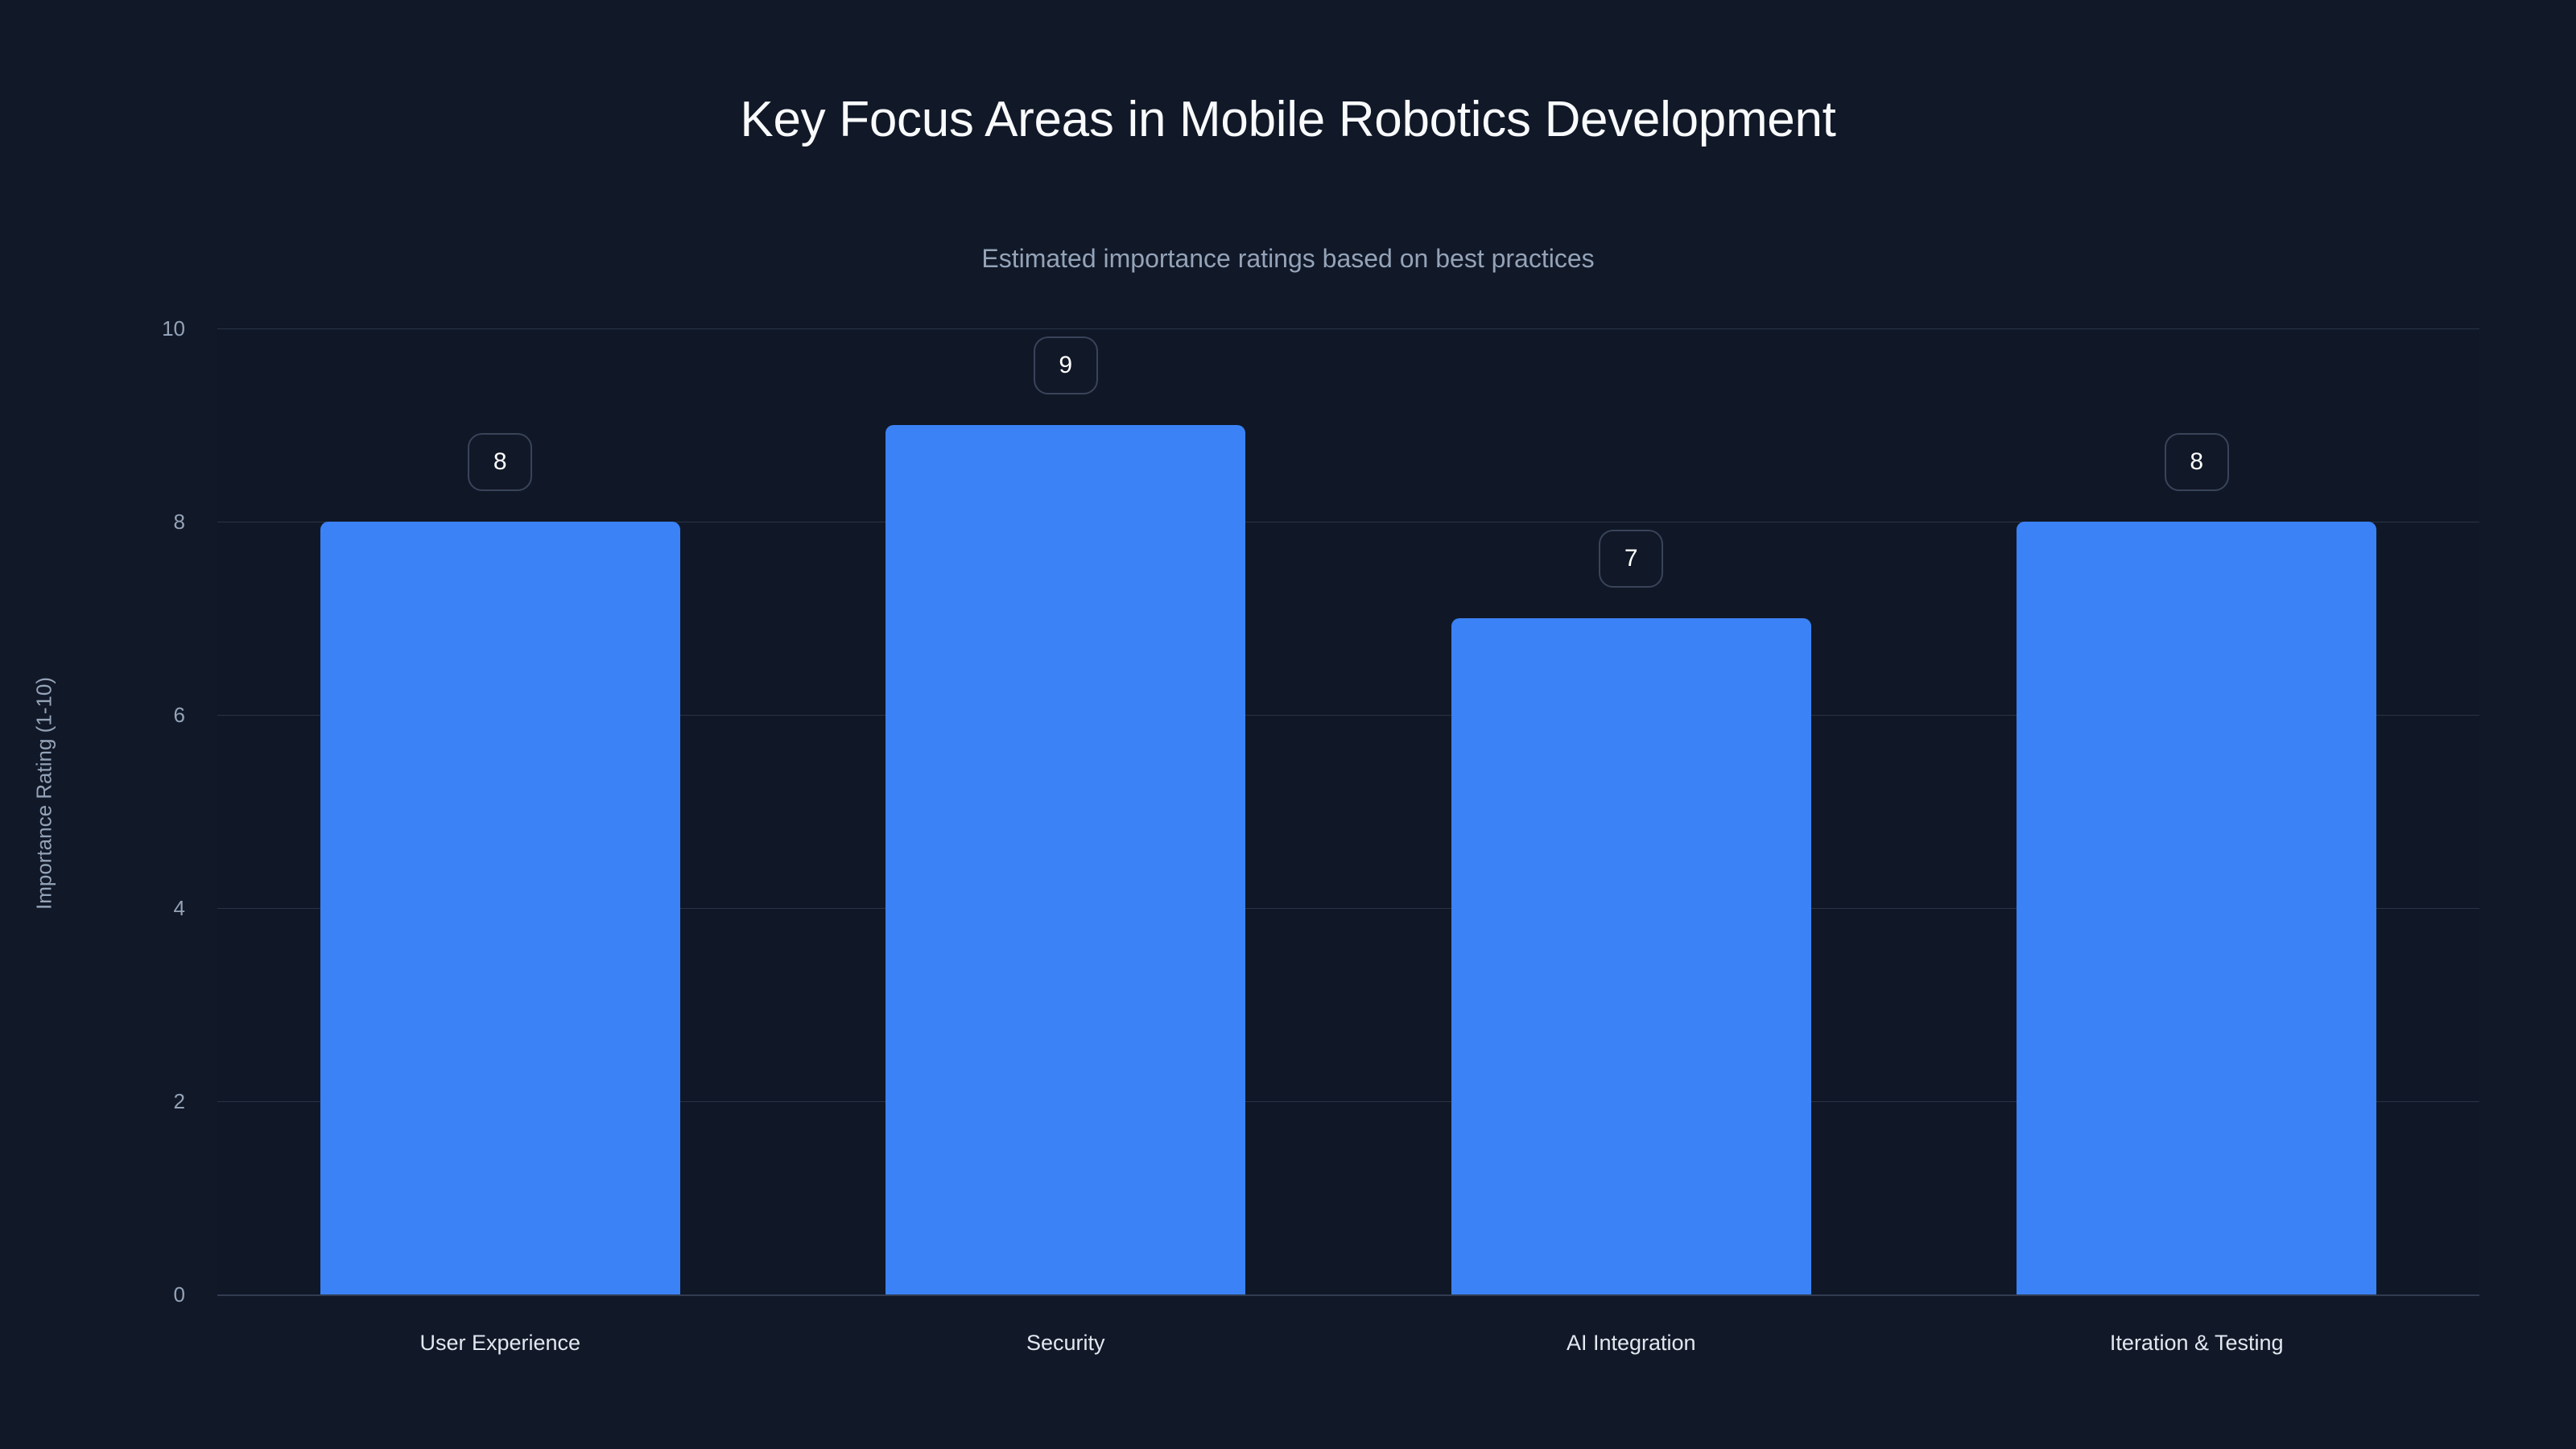 This screenshot has height=1449, width=2576. Describe the element at coordinates (500, 1343) in the screenshot. I see `x-tick-label: User Experience` at that location.